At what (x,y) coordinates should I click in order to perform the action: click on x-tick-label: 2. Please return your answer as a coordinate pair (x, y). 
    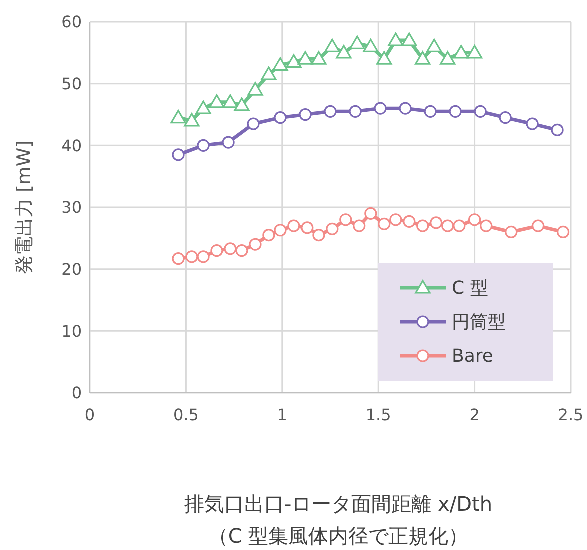
    Looking at the image, I should click on (475, 414).